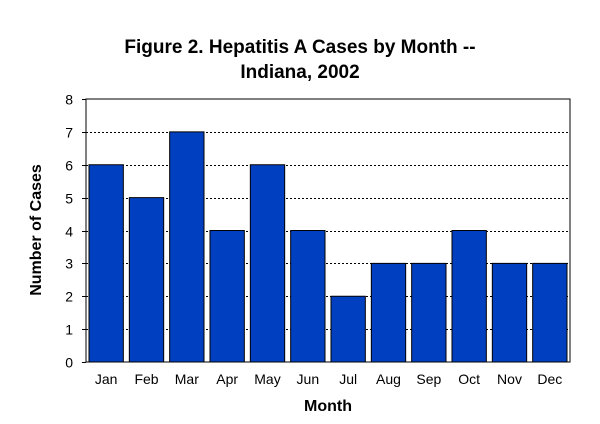 This screenshot has height=424, width=600. Describe the element at coordinates (348, 329) in the screenshot. I see `bar-jul` at that location.